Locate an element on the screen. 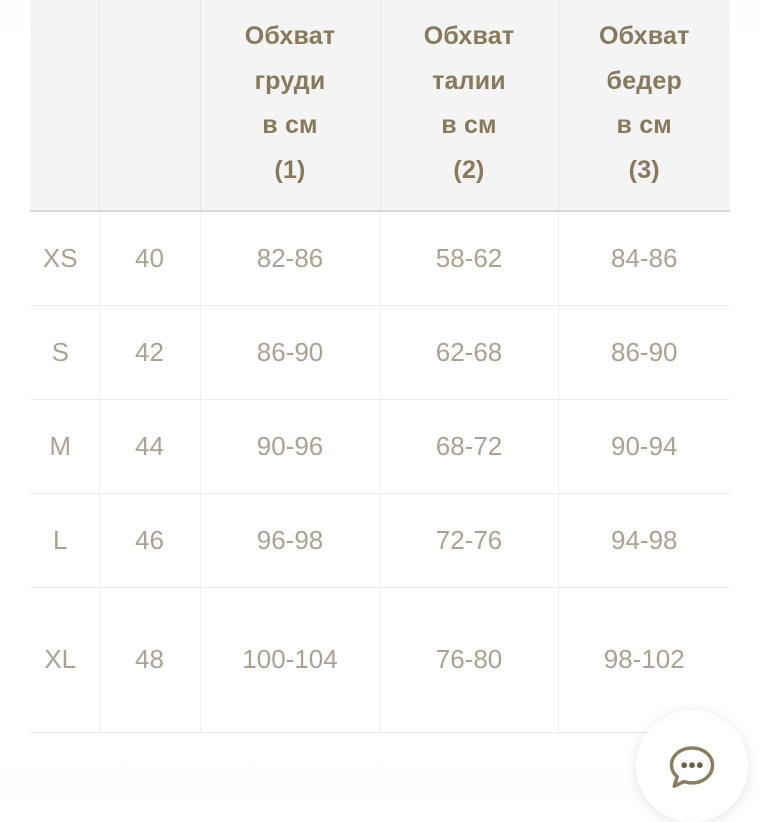  table-row: S 42 86-90 62-68 86-90 is located at coordinates (380, 352).